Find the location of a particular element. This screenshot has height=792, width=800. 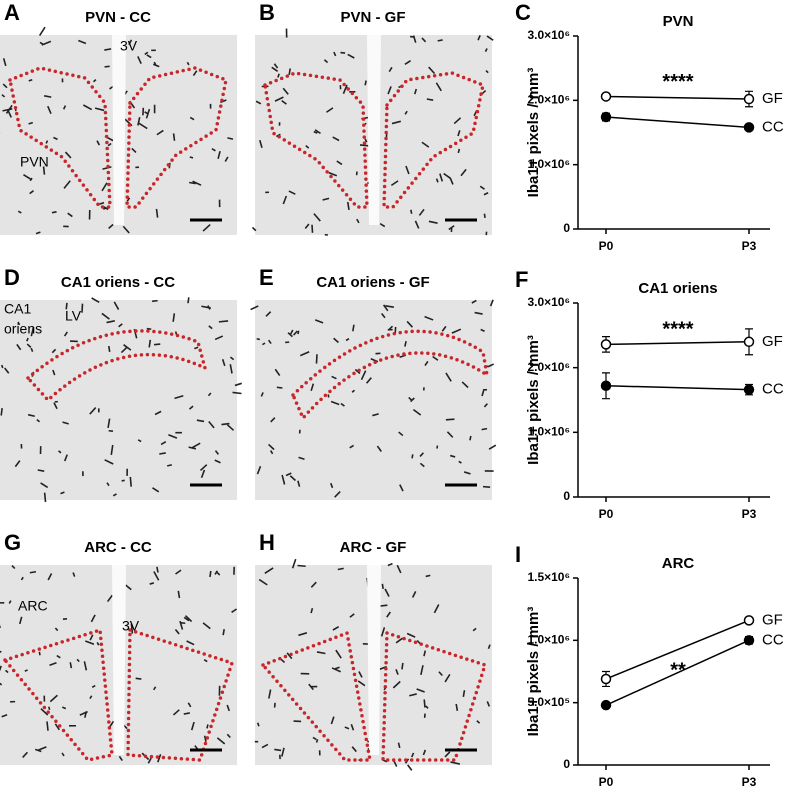

panel-title: PVN - CC is located at coordinates (118, 17).